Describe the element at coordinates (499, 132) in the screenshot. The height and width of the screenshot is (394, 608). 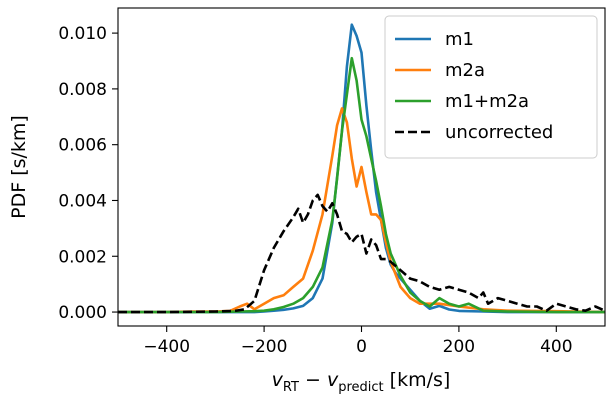
I see `legend-label: uncorrected` at that location.